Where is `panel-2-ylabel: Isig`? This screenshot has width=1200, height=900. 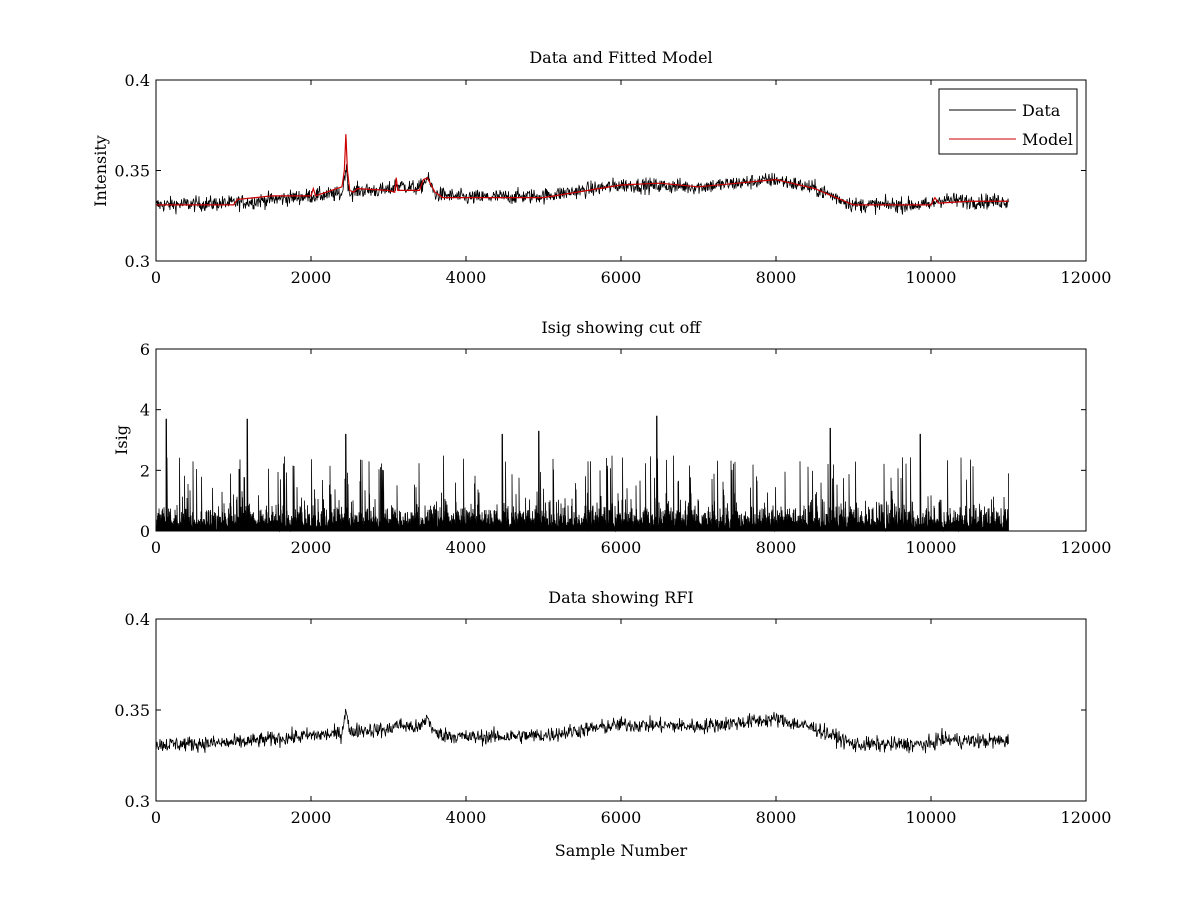
panel-2-ylabel: Isig is located at coordinates (121, 440).